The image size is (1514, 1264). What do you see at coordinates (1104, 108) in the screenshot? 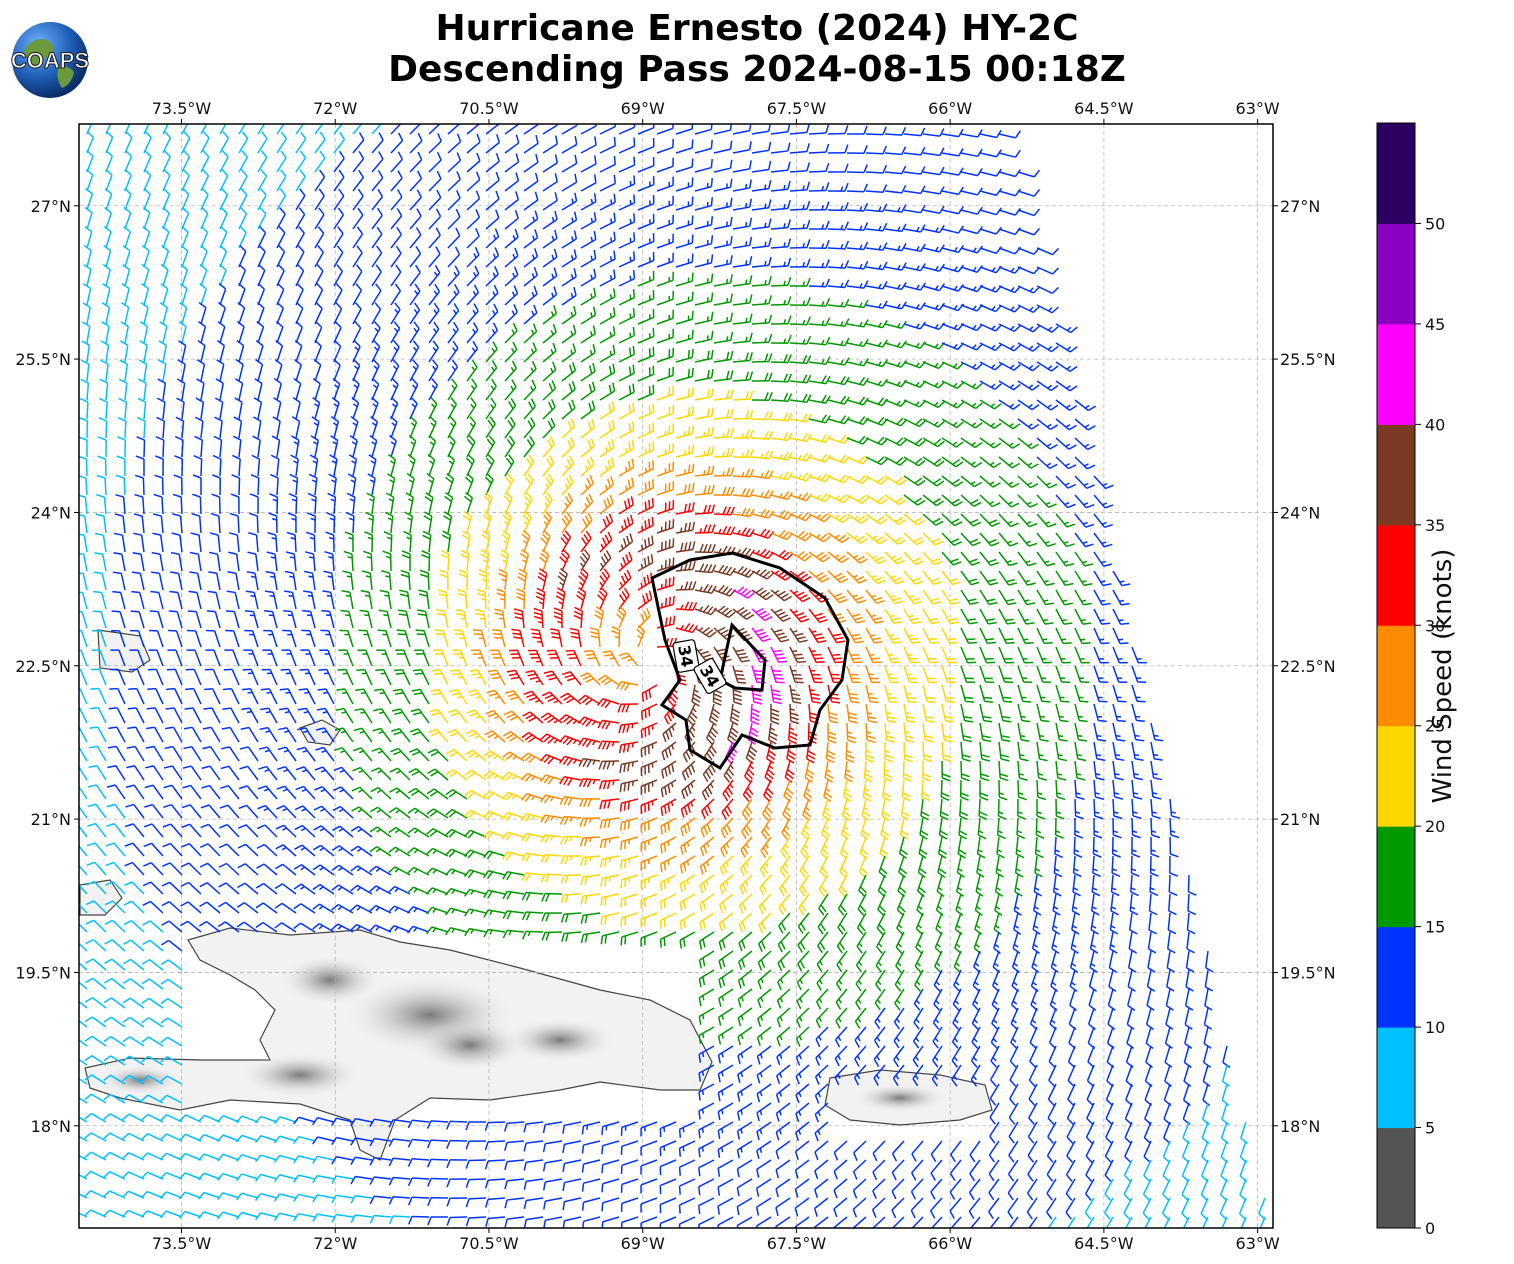
I see `lon-tick-label-top: 64.5°W` at bounding box center [1104, 108].